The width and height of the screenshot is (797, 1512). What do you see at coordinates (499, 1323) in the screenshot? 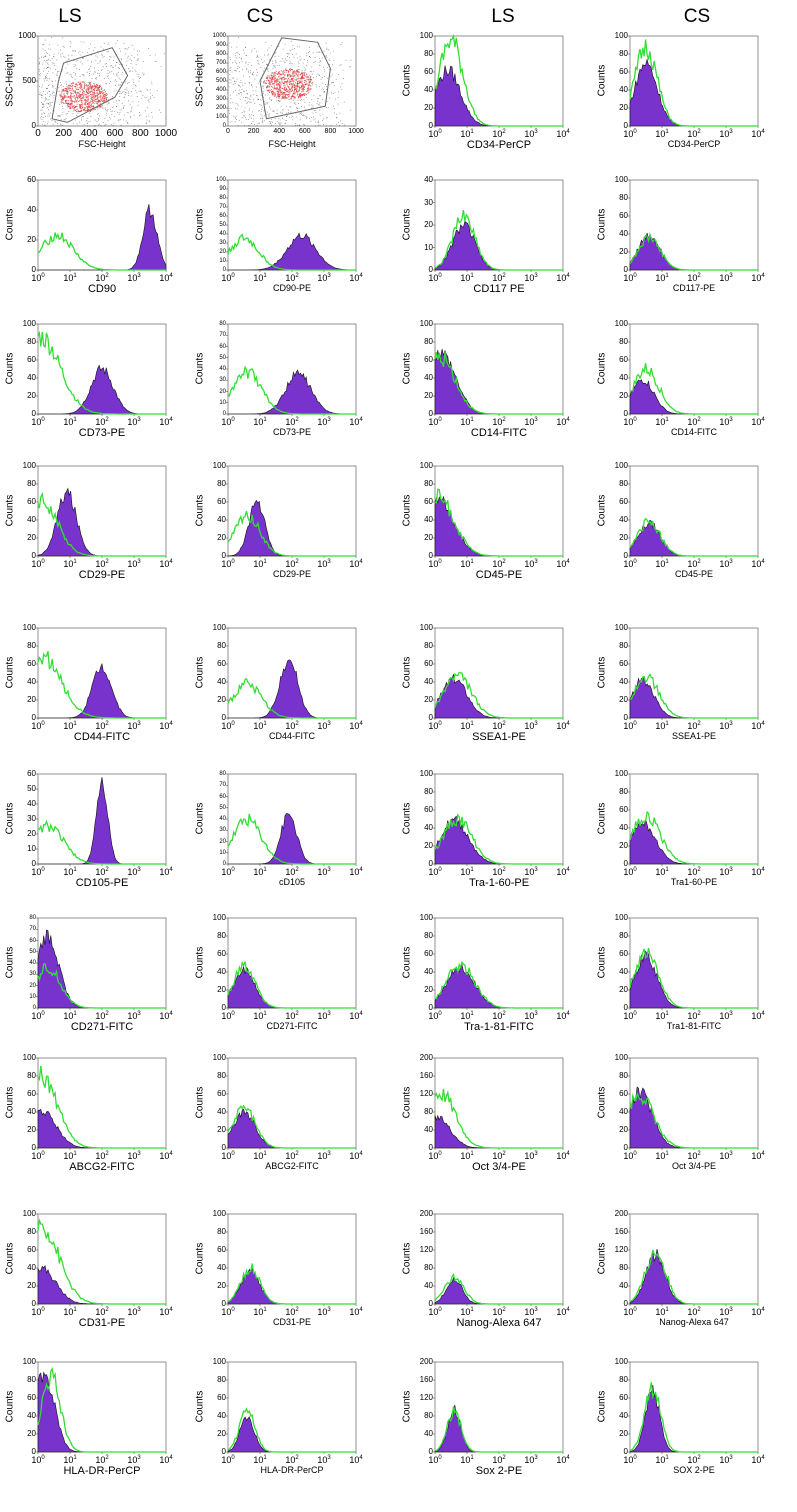
I see `x-axis-label: Nanog-Alexa 647` at bounding box center [499, 1323].